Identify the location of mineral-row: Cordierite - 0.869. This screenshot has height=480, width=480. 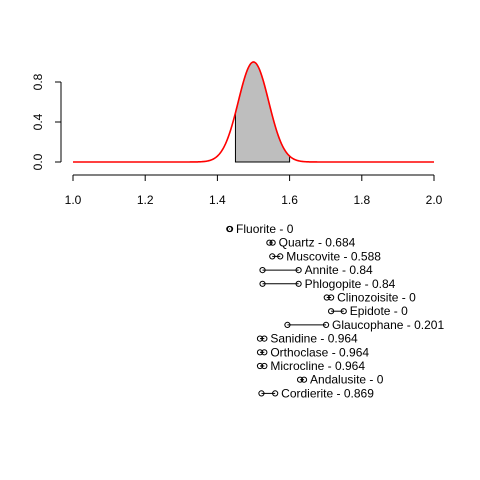
(316, 393).